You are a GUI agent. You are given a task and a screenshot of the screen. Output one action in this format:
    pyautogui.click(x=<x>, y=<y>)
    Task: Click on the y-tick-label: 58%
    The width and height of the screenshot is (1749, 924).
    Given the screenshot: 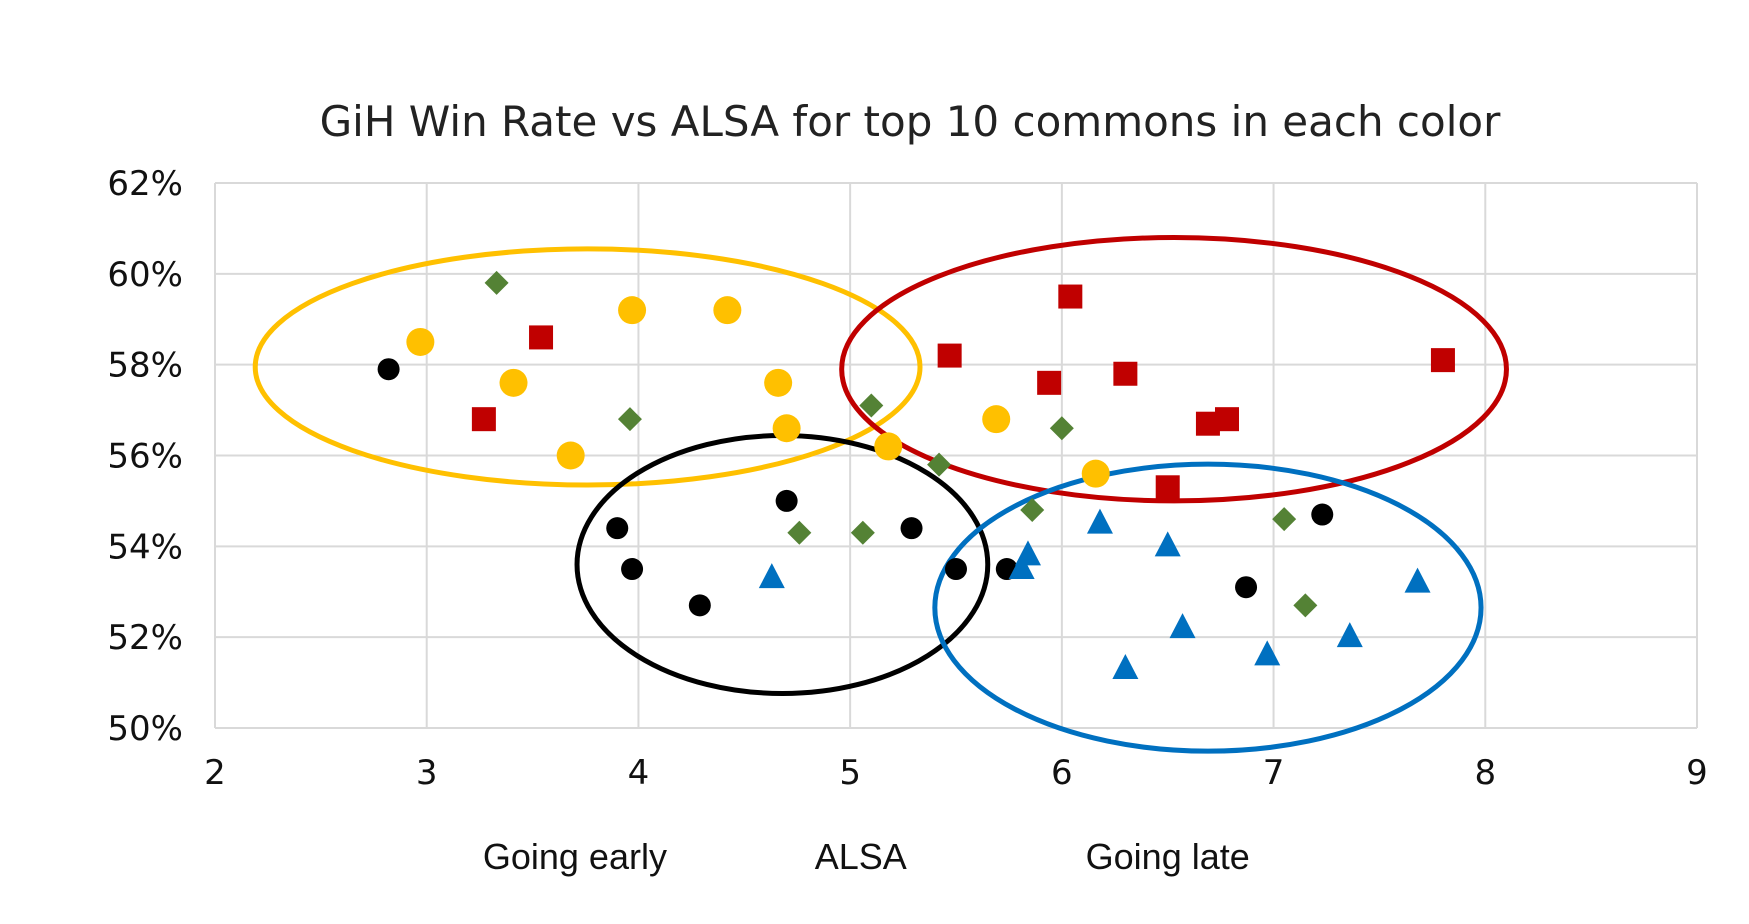 What is the action you would take?
    pyautogui.click(x=145, y=366)
    